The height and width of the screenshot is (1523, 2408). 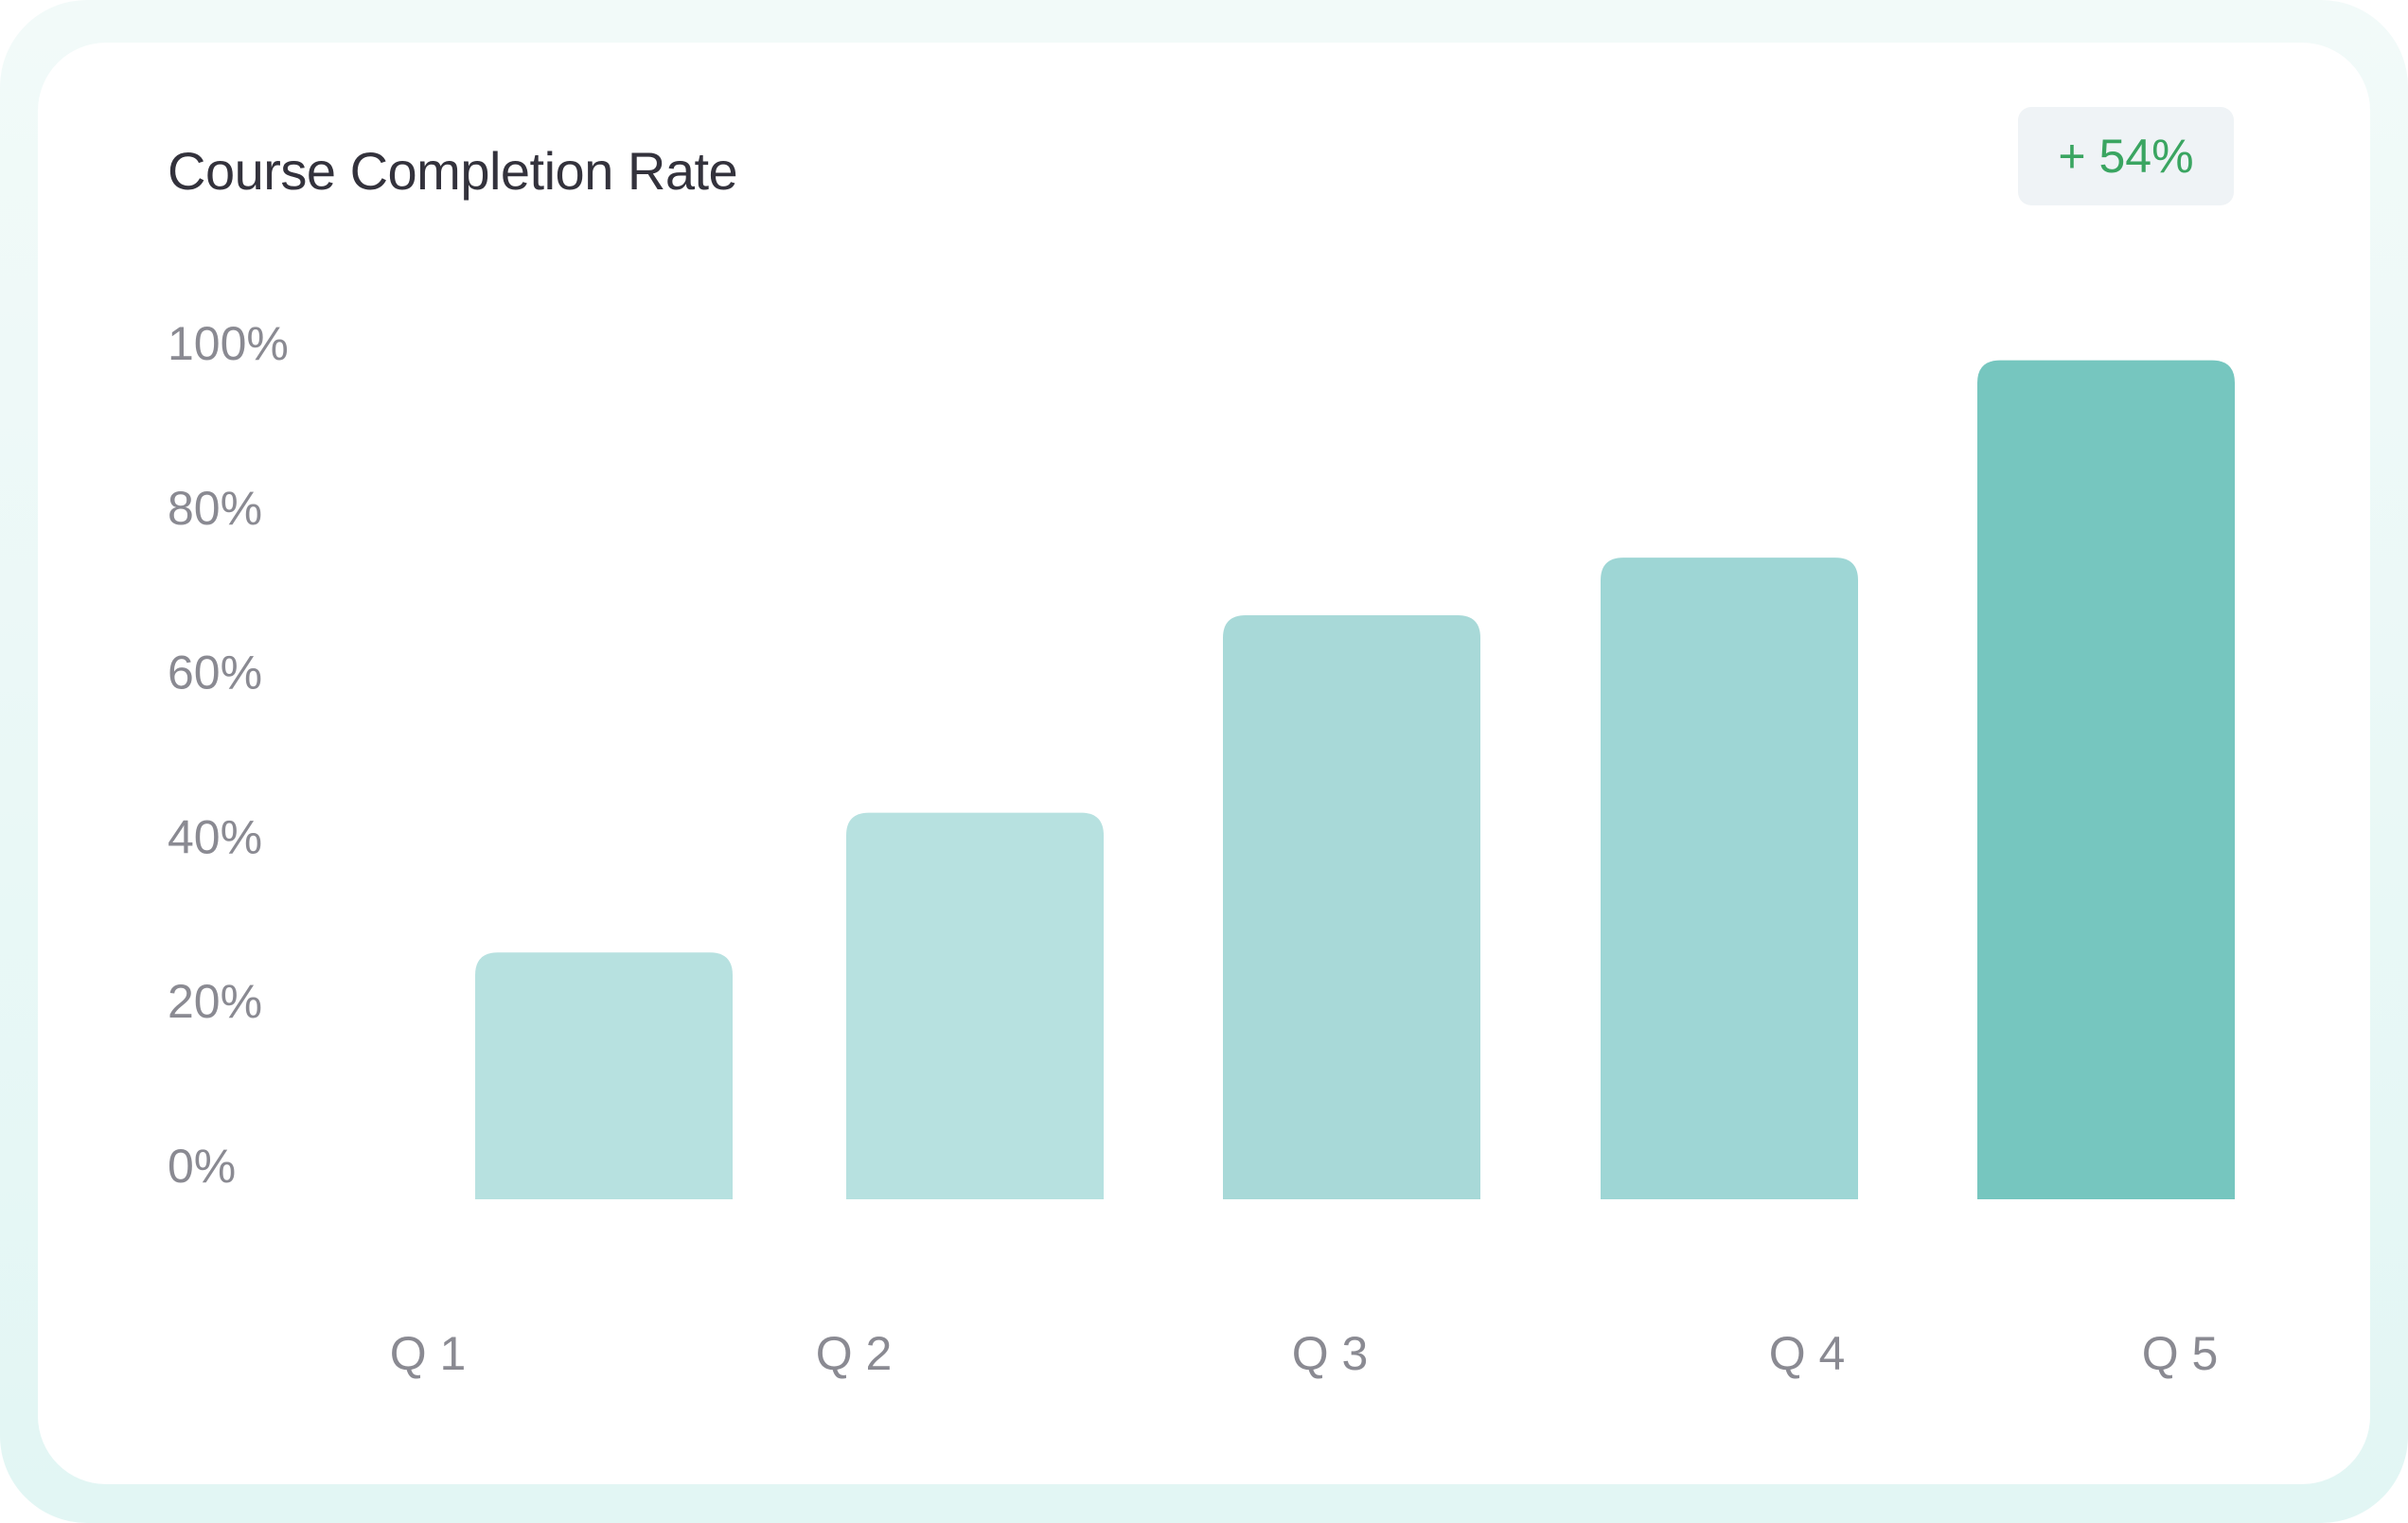 What do you see at coordinates (1807, 1353) in the screenshot?
I see `x-tick-label: Q 4` at bounding box center [1807, 1353].